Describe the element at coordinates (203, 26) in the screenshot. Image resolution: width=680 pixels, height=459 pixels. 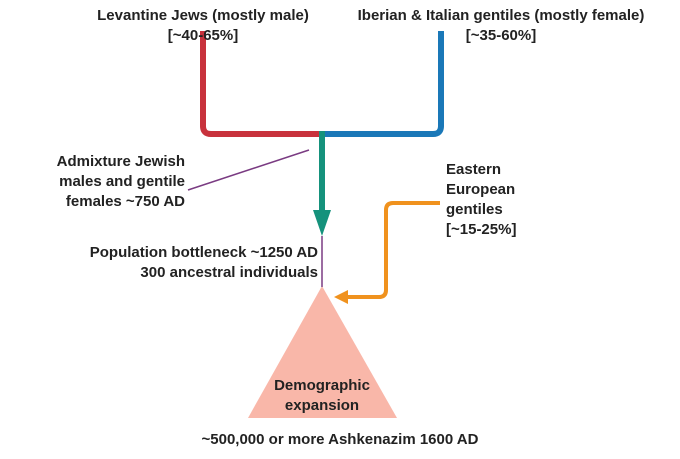
I see `levantine-label: Levantine Jews (mostly male) [~40-65%]` at that location.